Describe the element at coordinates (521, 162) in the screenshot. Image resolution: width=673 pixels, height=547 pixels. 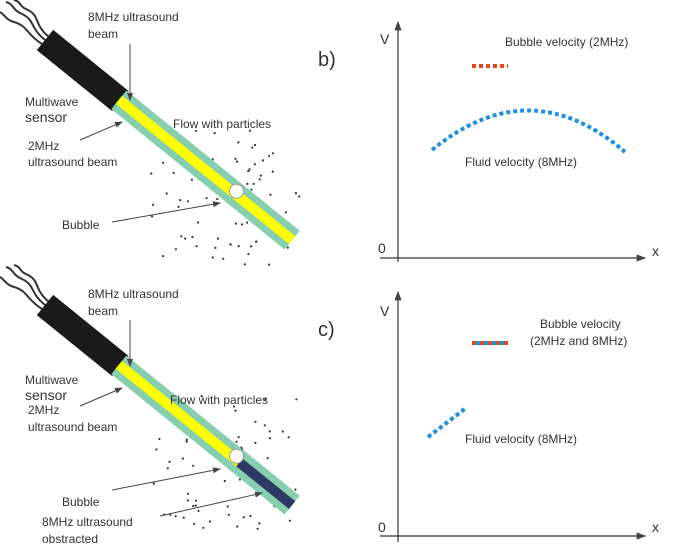
I see `label: Fluid velocity (8MHz)` at that location.